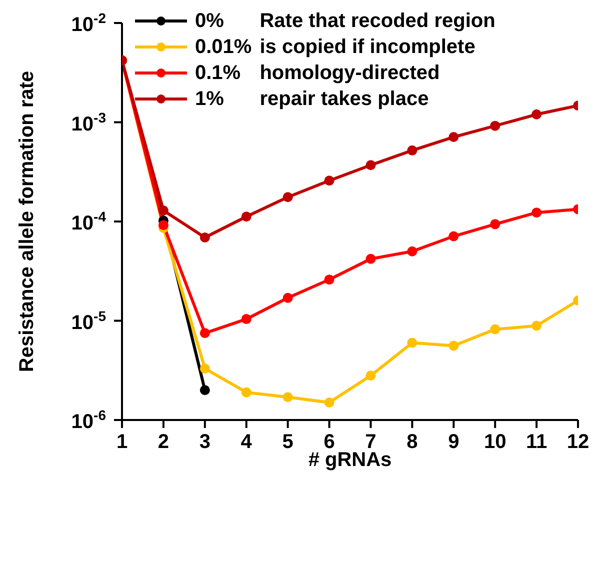  What do you see at coordinates (204, 442) in the screenshot?
I see `x-tick-label: 3` at bounding box center [204, 442].